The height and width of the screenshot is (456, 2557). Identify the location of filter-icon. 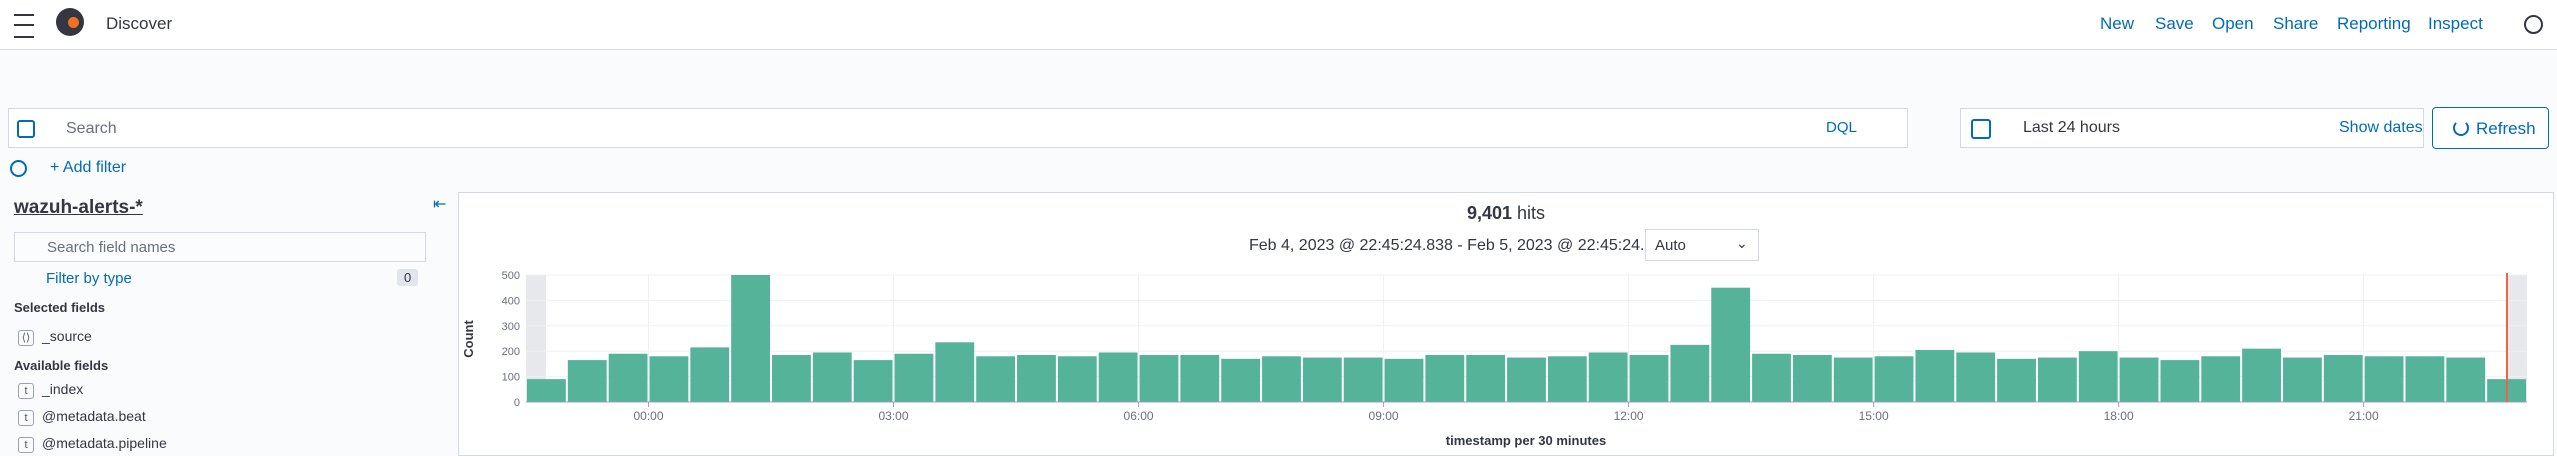
(18, 168).